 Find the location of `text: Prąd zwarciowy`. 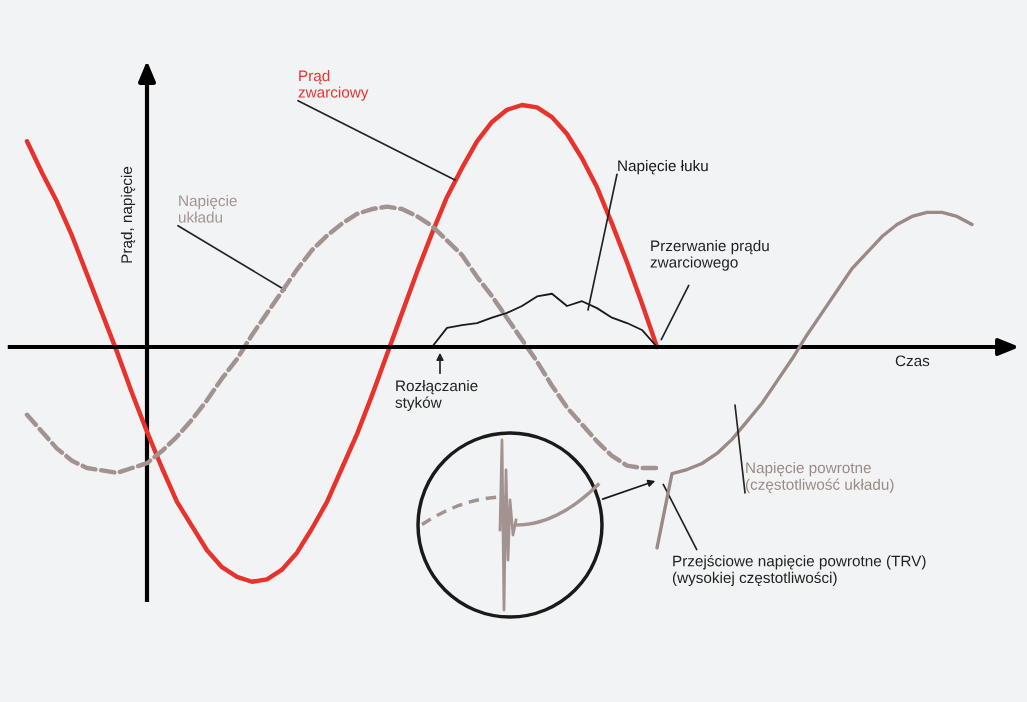

text: Prąd zwarciowy is located at coordinates (333, 85).